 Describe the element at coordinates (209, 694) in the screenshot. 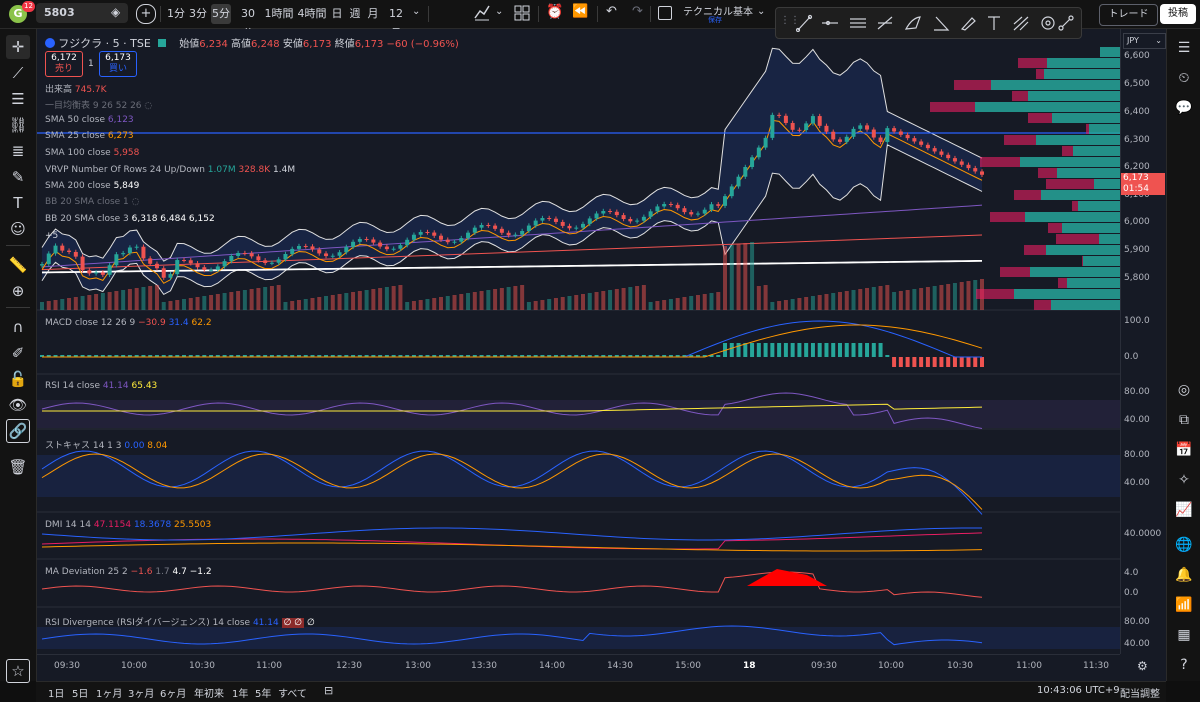

I see `range-button: 年初来` at that location.